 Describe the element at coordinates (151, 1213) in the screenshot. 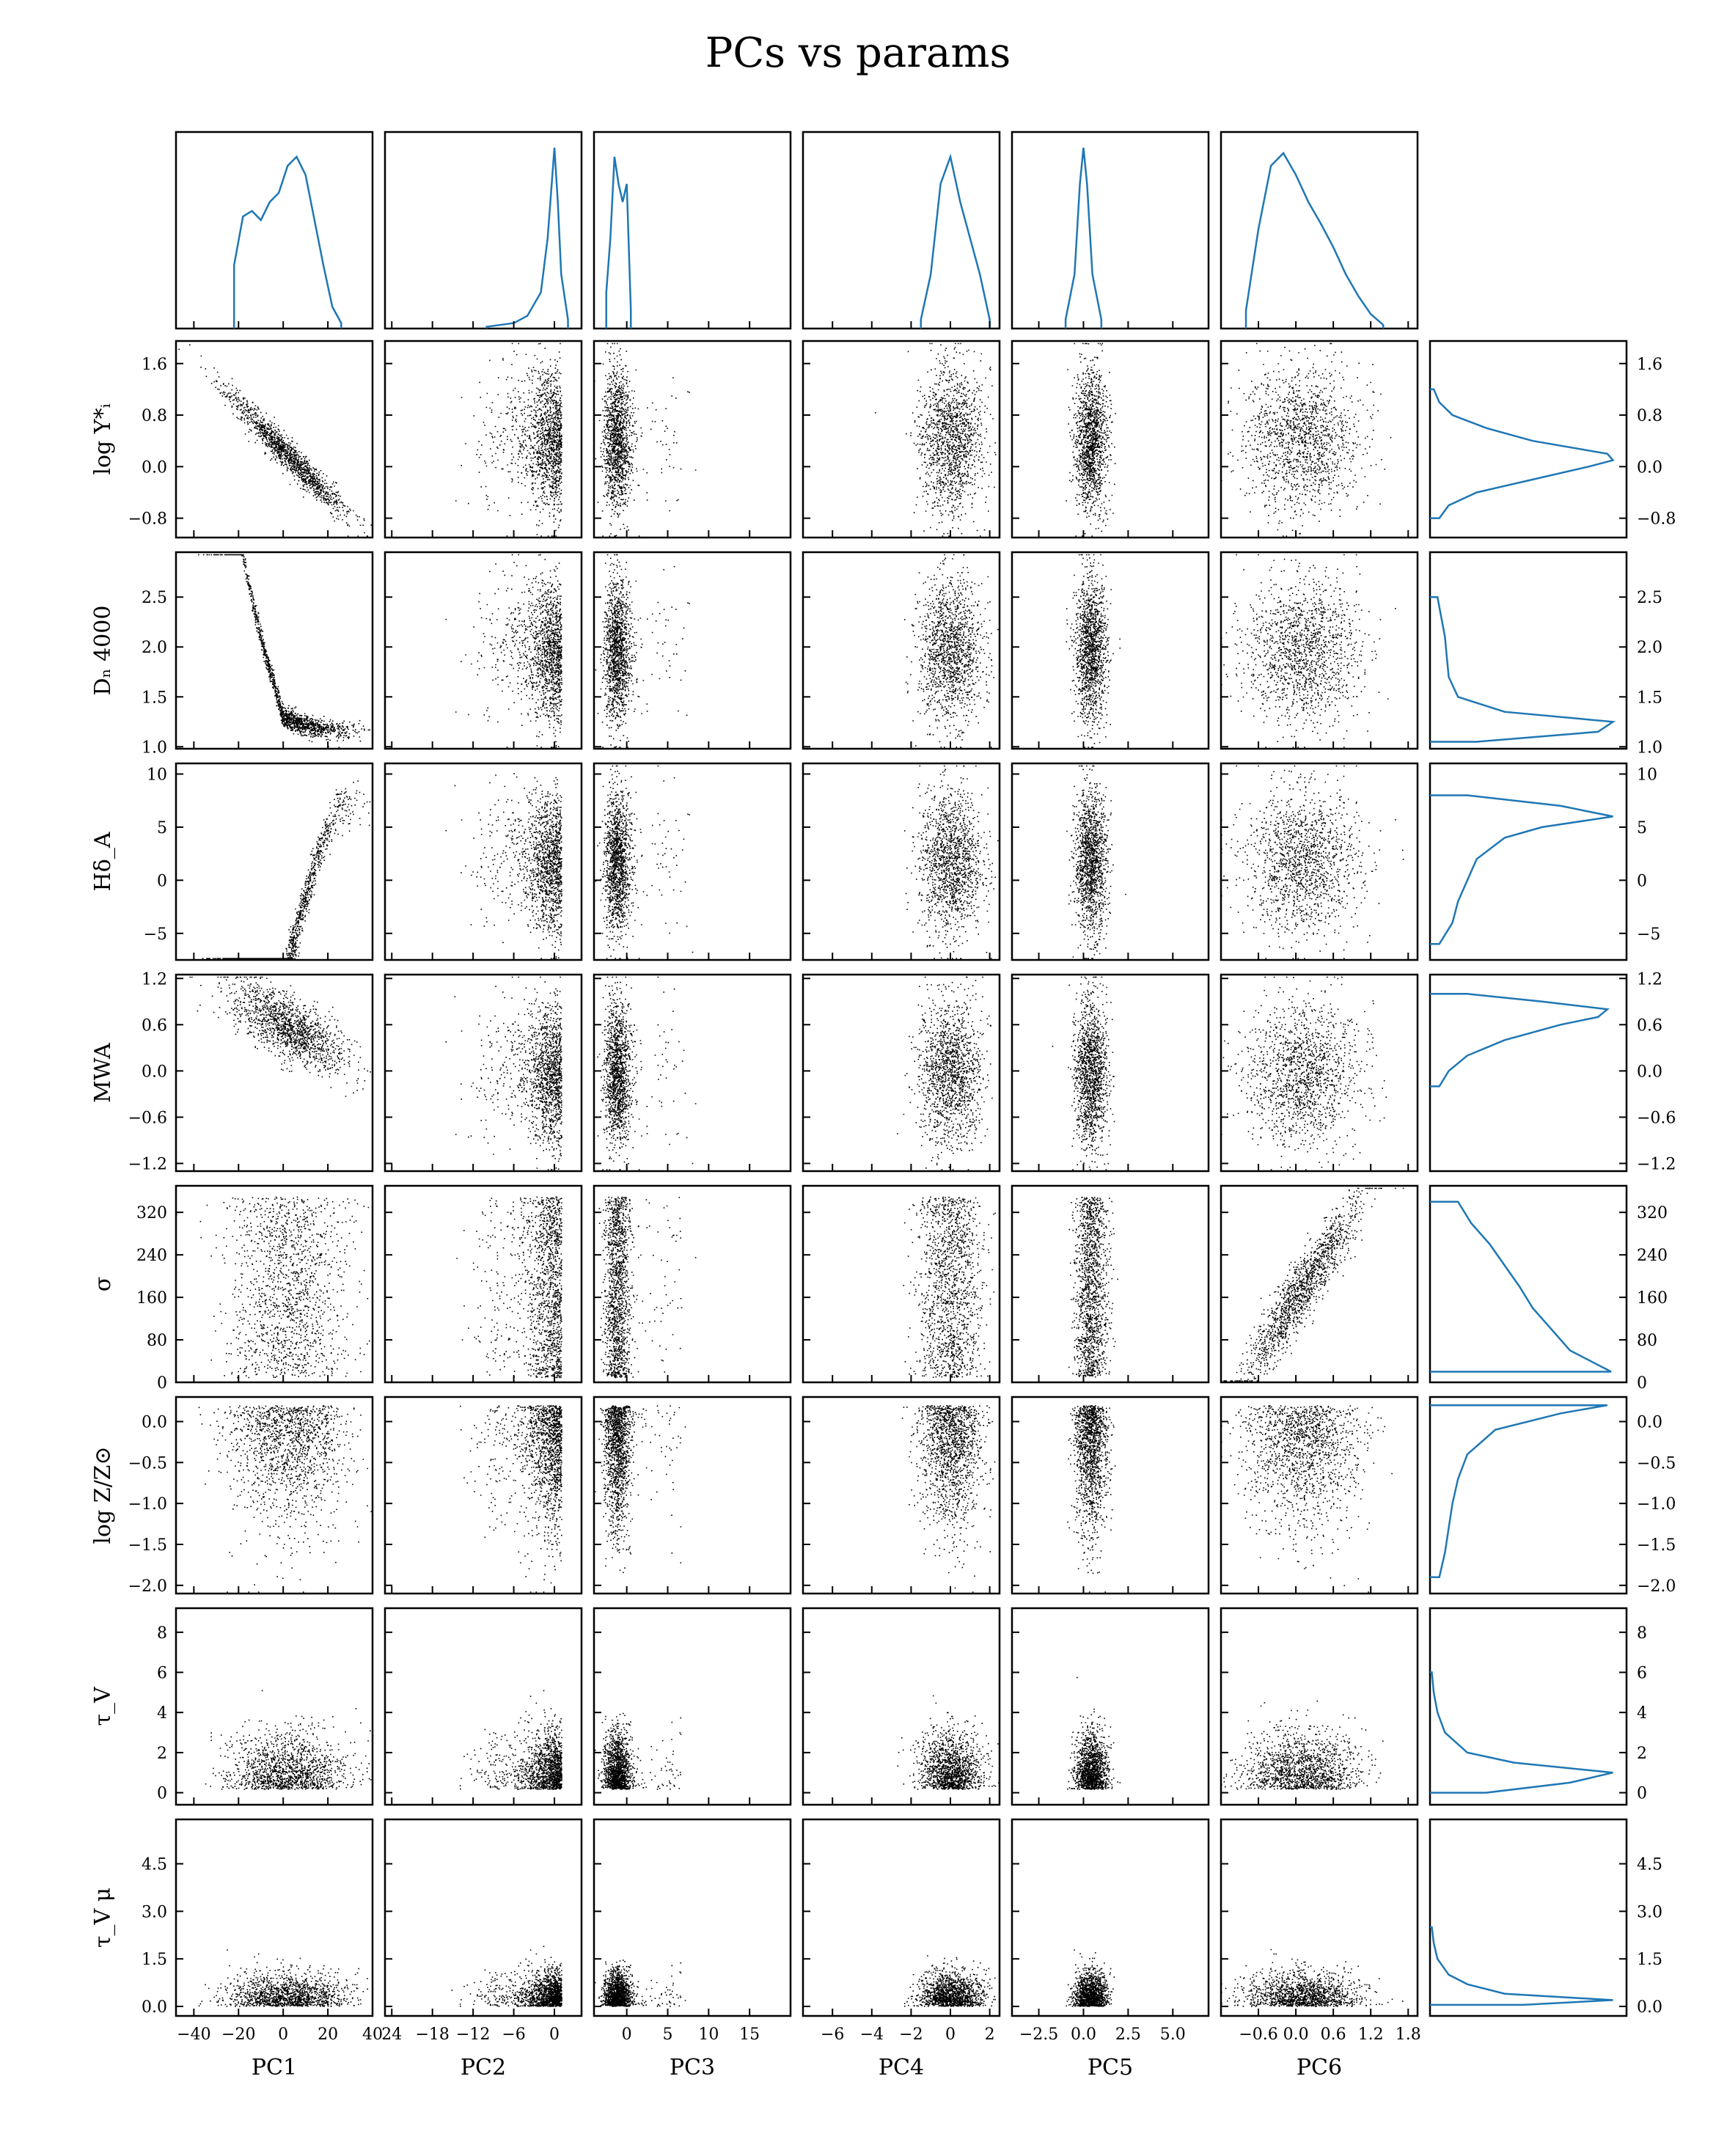

I see `y-tick-label: 320` at that location.